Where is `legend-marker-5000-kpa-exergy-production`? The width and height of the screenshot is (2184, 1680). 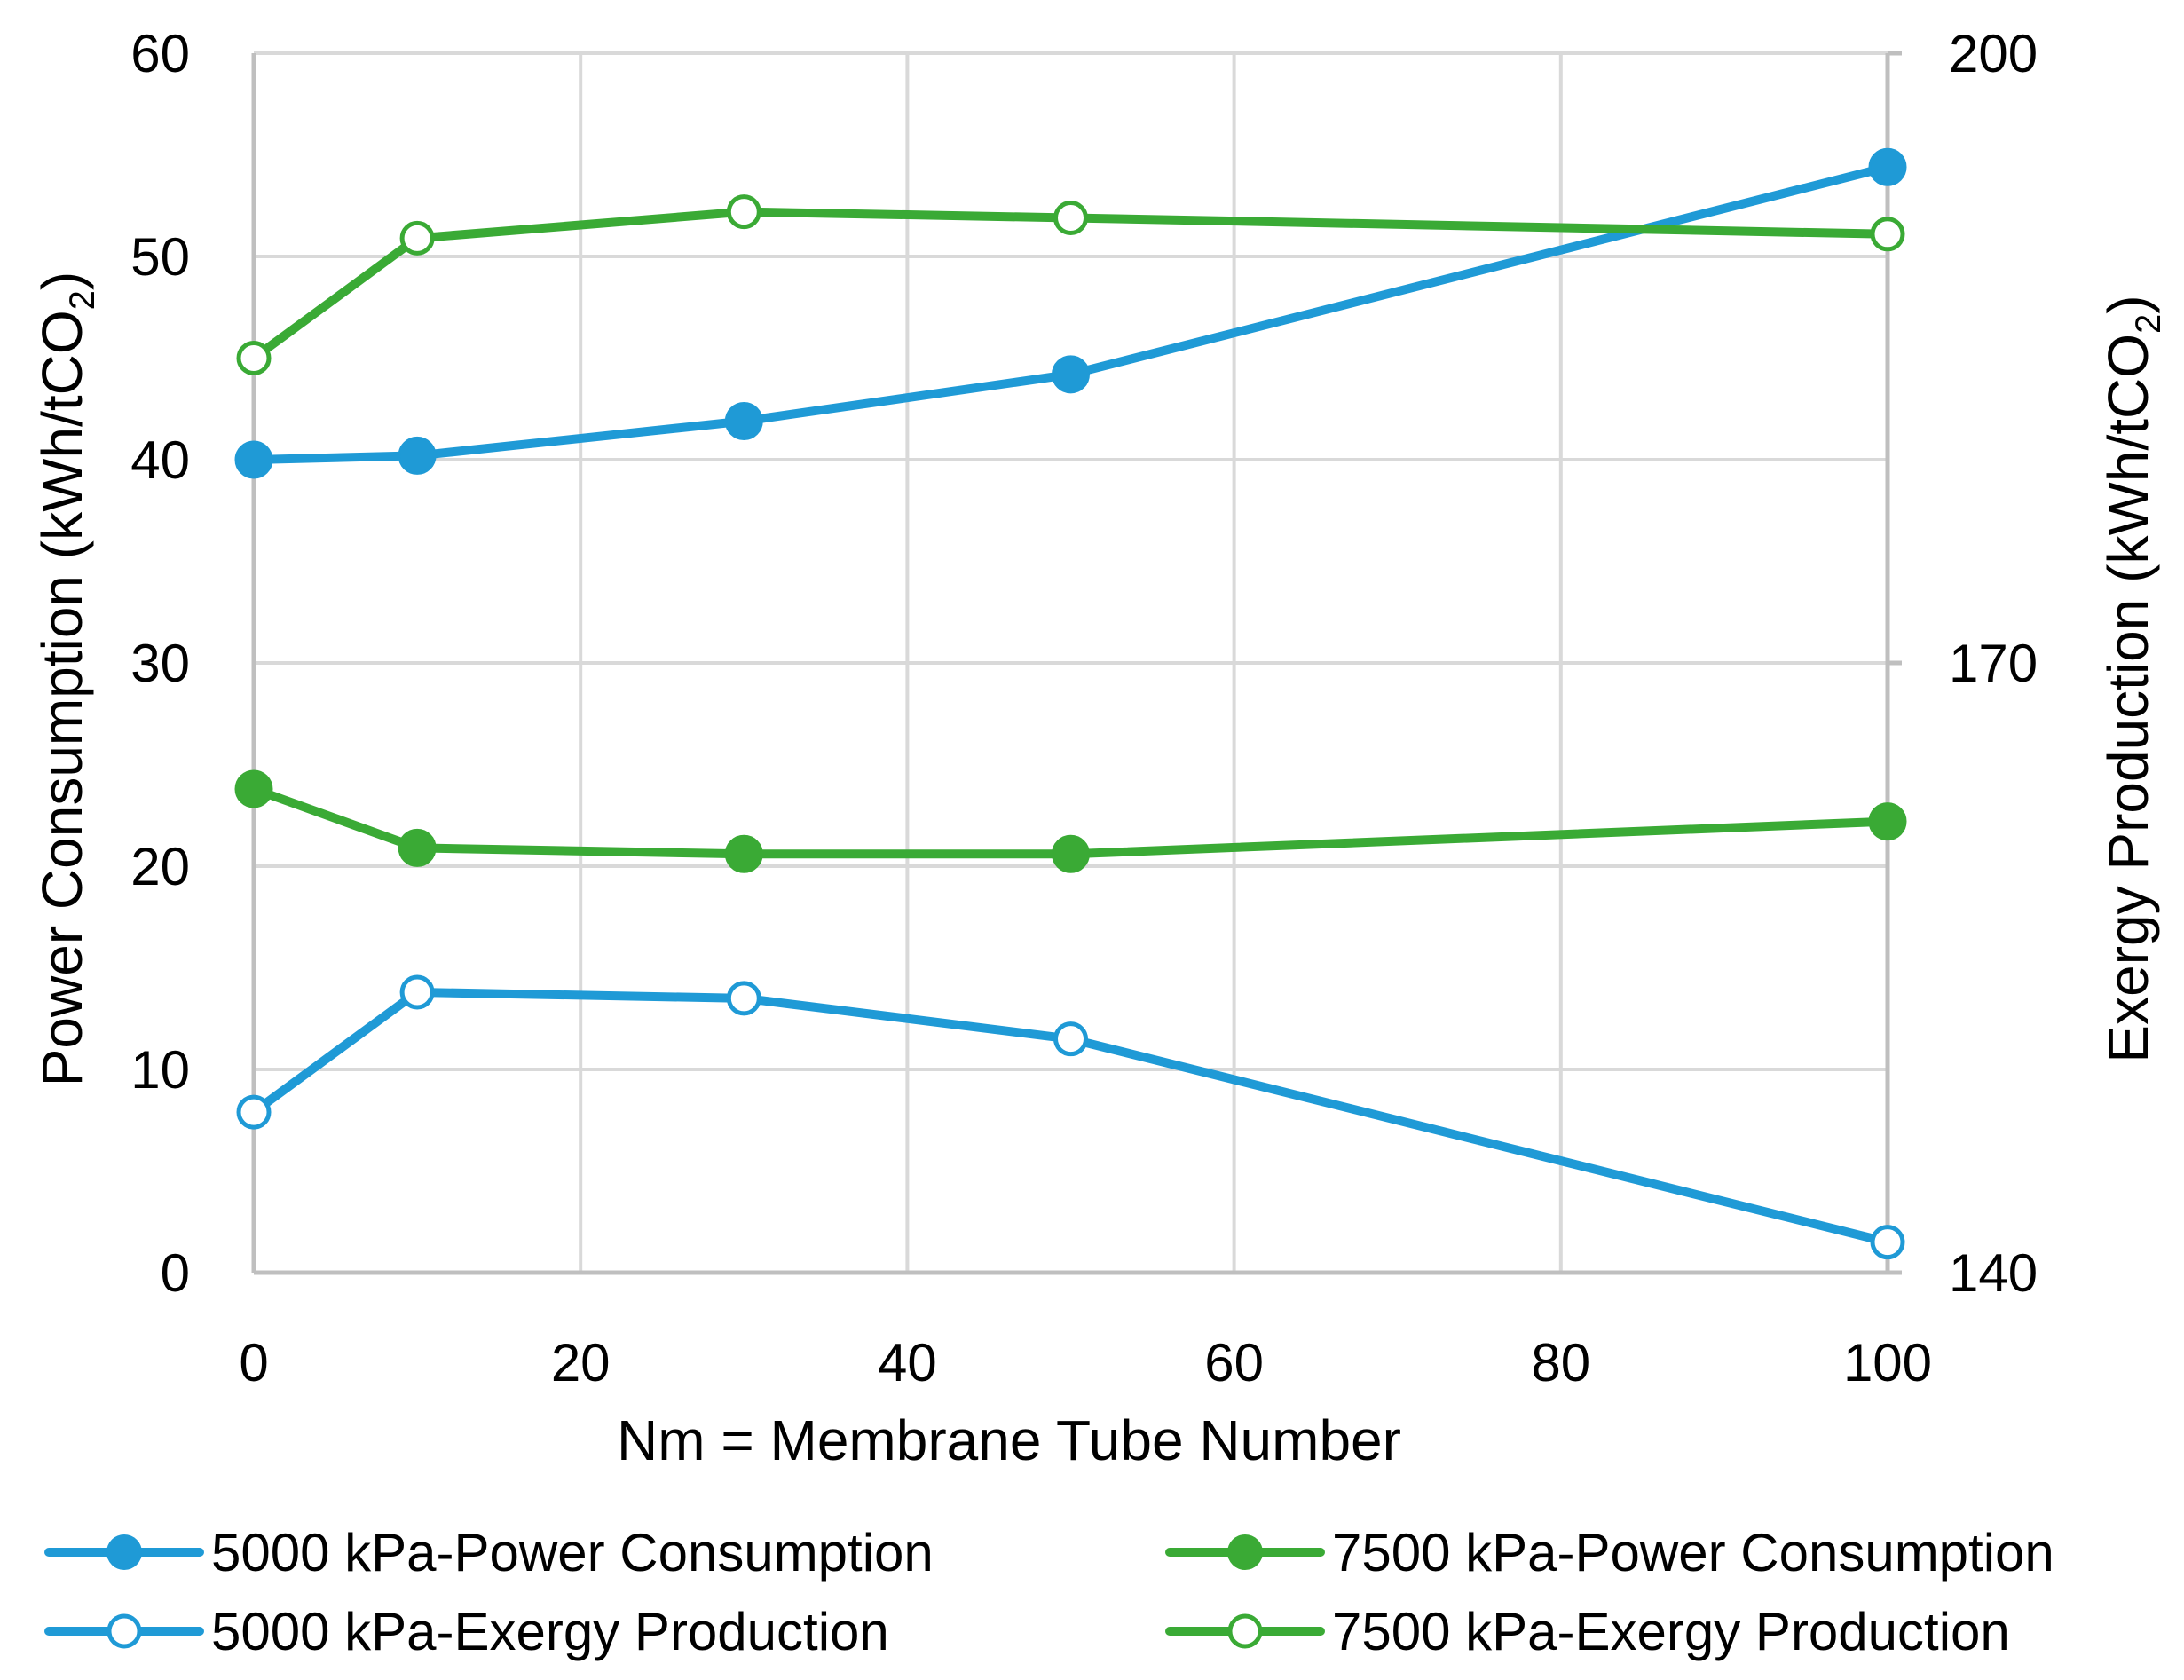 legend-marker-5000-kpa-exergy-production is located at coordinates (124, 1631).